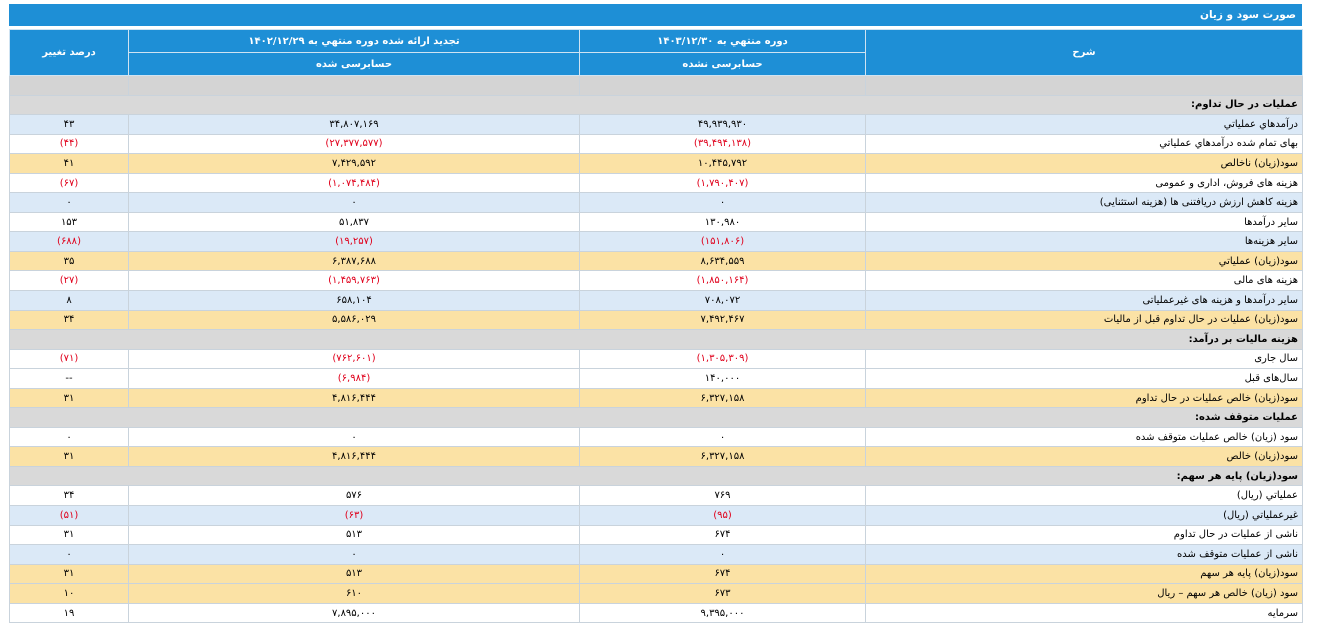 The image size is (1320, 623). What do you see at coordinates (722, 144) in the screenshot?
I see `current-value: (۳۹,۴۹۴,۱۳۸)` at bounding box center [722, 144].